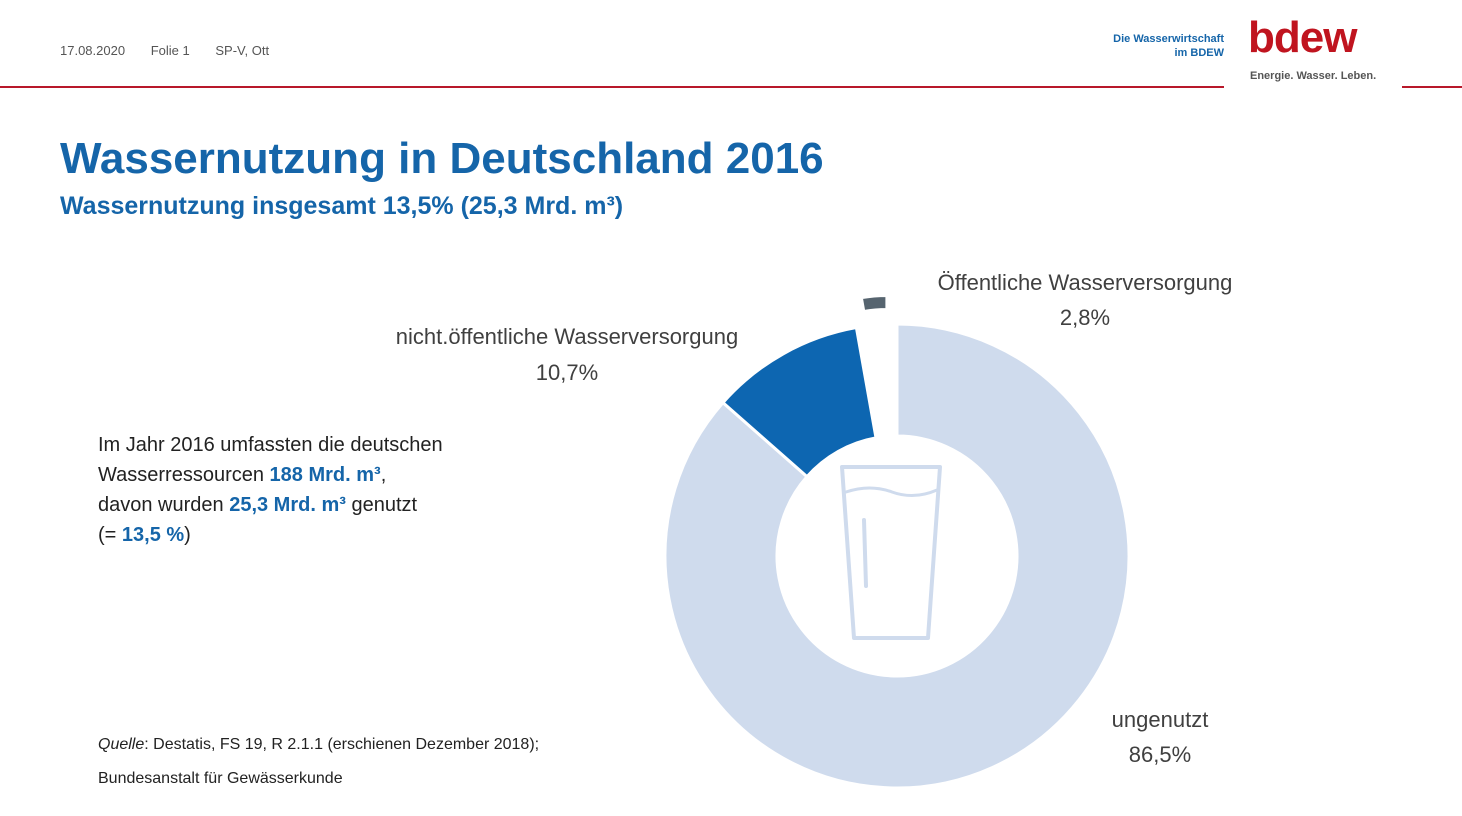  I want to click on body-line4-prefix: (=, so click(110, 535).